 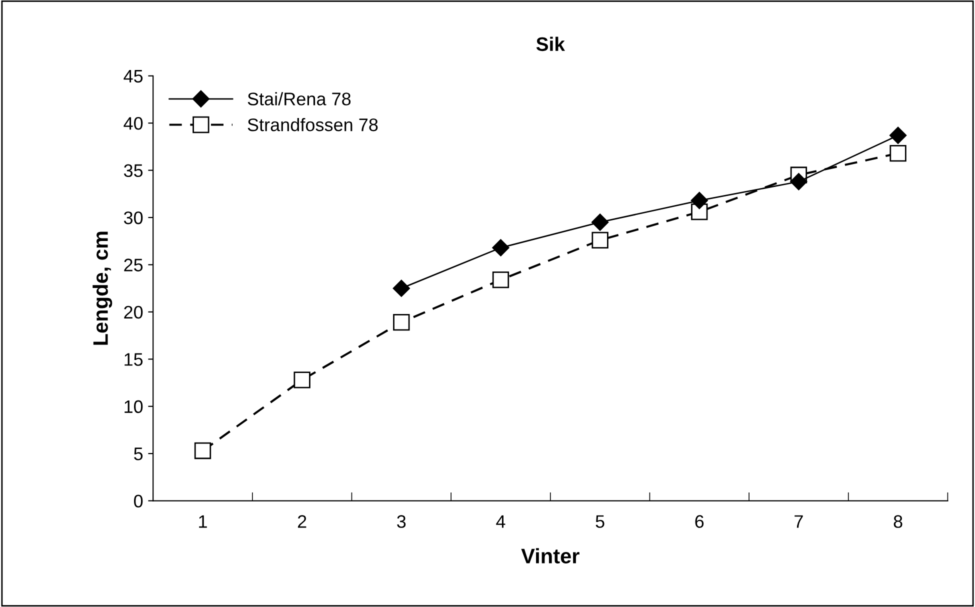 What do you see at coordinates (133, 359) in the screenshot?
I see `y-tick-label: 15` at bounding box center [133, 359].